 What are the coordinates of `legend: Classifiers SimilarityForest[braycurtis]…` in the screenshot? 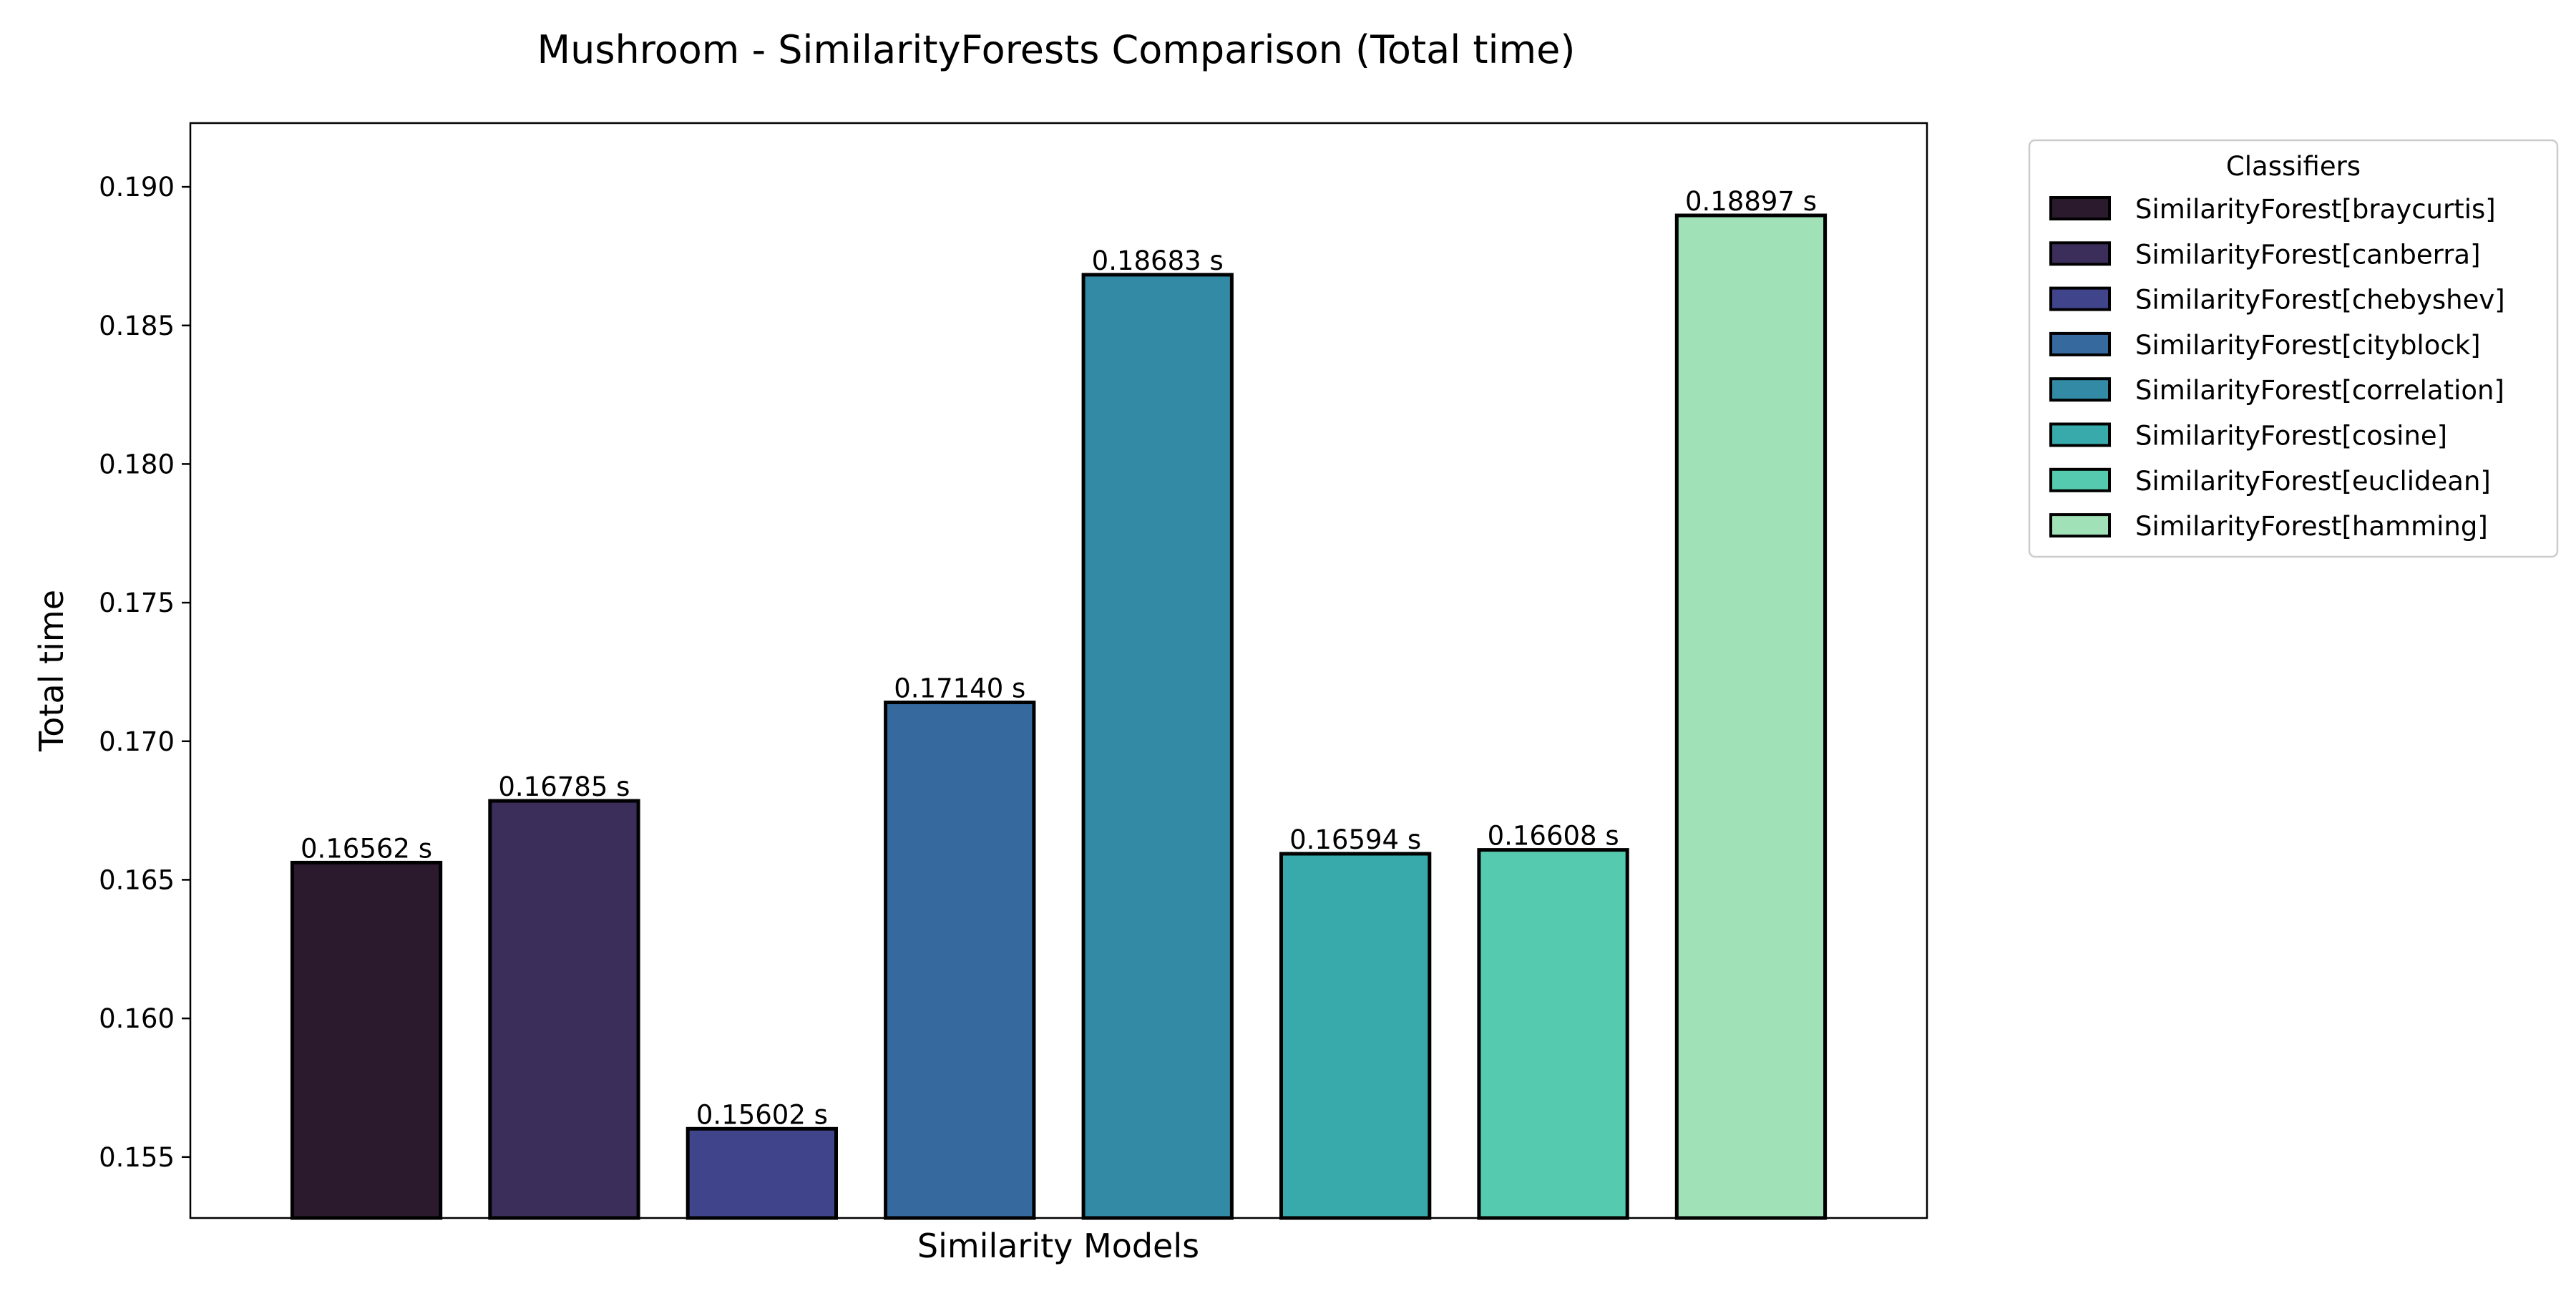 It's located at (2293, 348).